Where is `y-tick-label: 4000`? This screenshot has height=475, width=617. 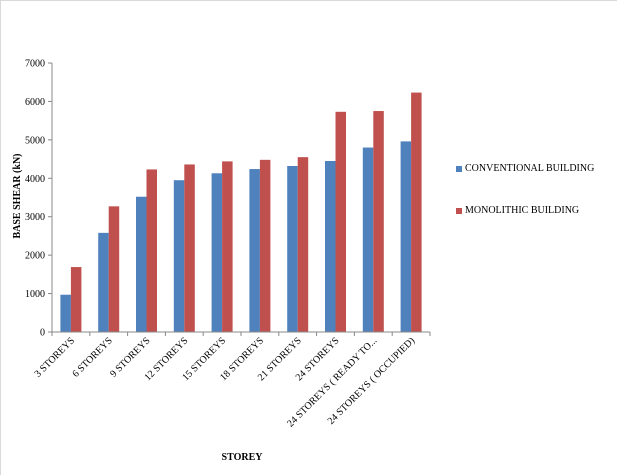
y-tick-label: 4000 is located at coordinates (35, 179).